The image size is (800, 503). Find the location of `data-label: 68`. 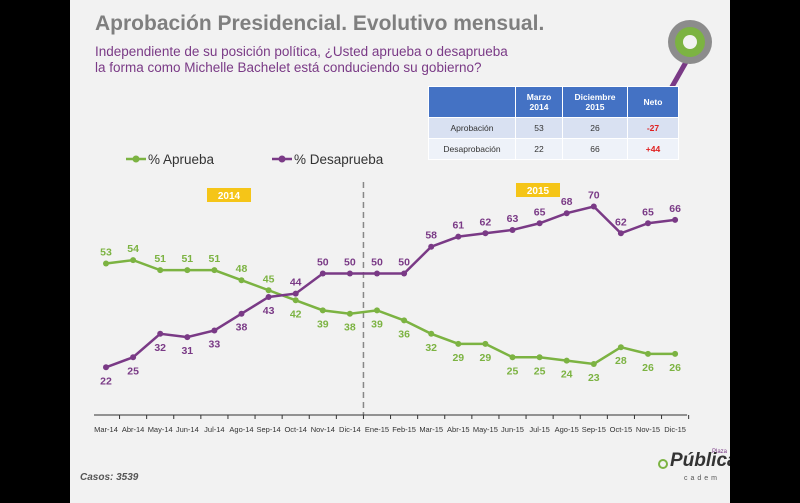

data-label: 68 is located at coordinates (567, 202).